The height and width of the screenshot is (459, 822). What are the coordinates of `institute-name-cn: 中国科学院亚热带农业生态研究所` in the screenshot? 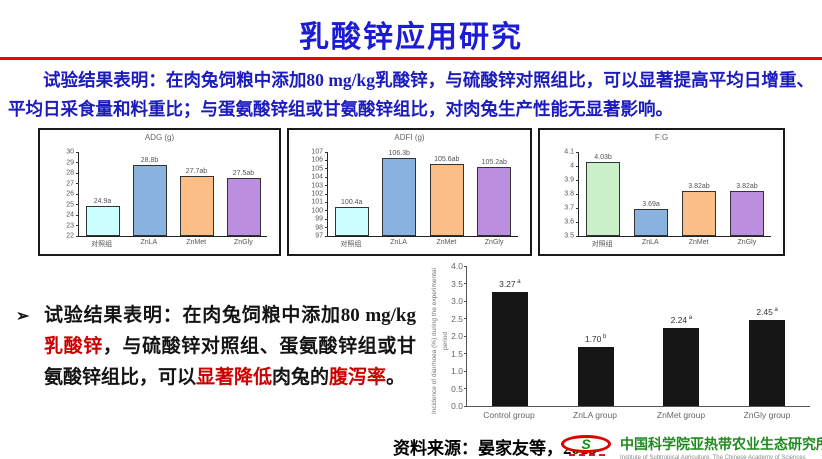 It's located at (721, 445).